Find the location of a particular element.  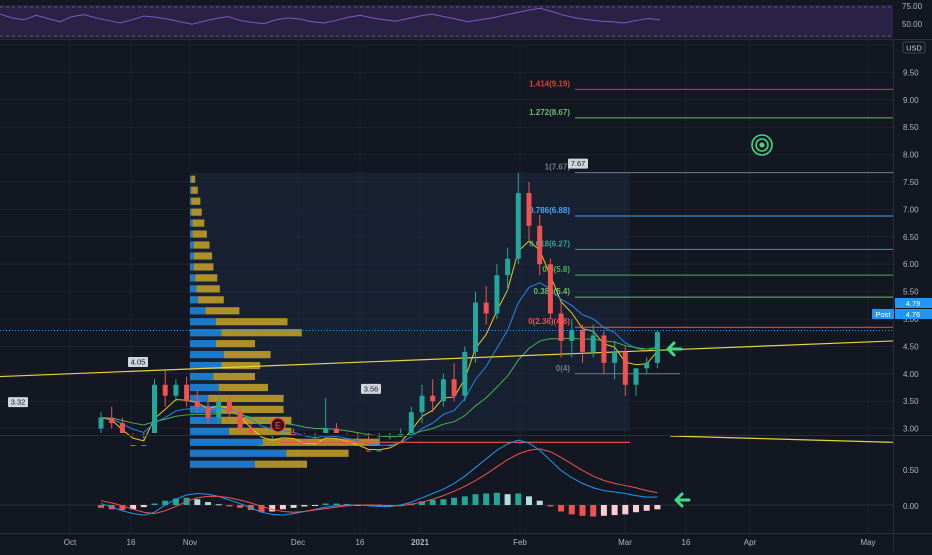

time-axis: Oct 16 Nov Dec 16 2021 Feb Mar 16 Apr May is located at coordinates (470, 542).